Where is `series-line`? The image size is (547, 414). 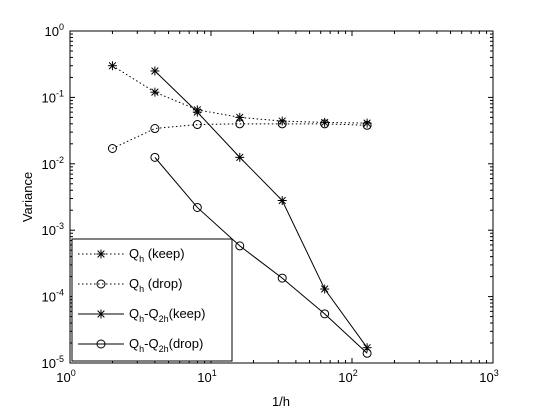
series-line is located at coordinates (240, 136).